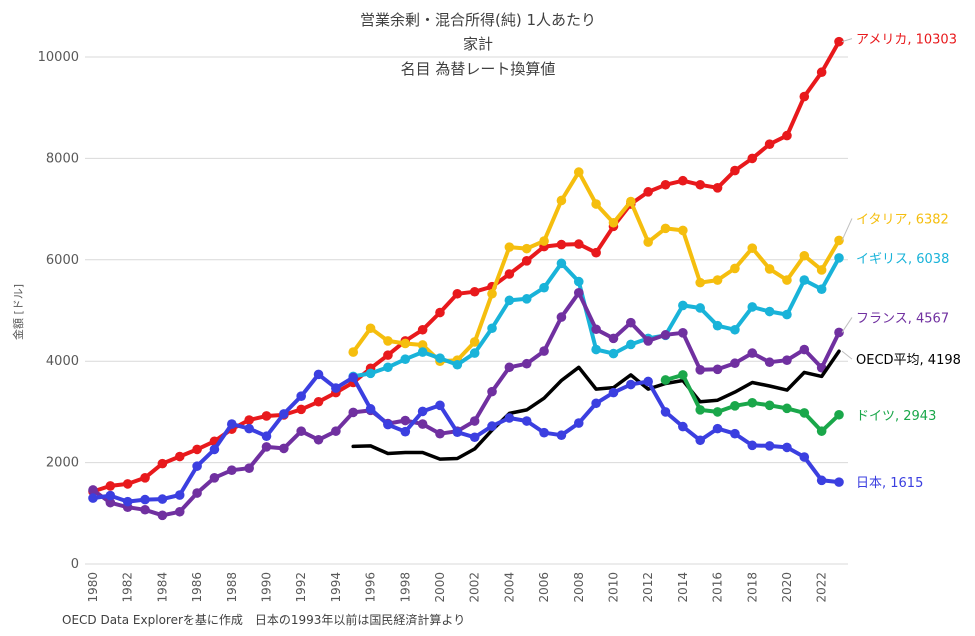 Image resolution: width=975 pixels, height=636 pixels. Describe the element at coordinates (478, 69) in the screenshot. I see `chart-title-line-3: 名目 為替レート換算値` at that location.